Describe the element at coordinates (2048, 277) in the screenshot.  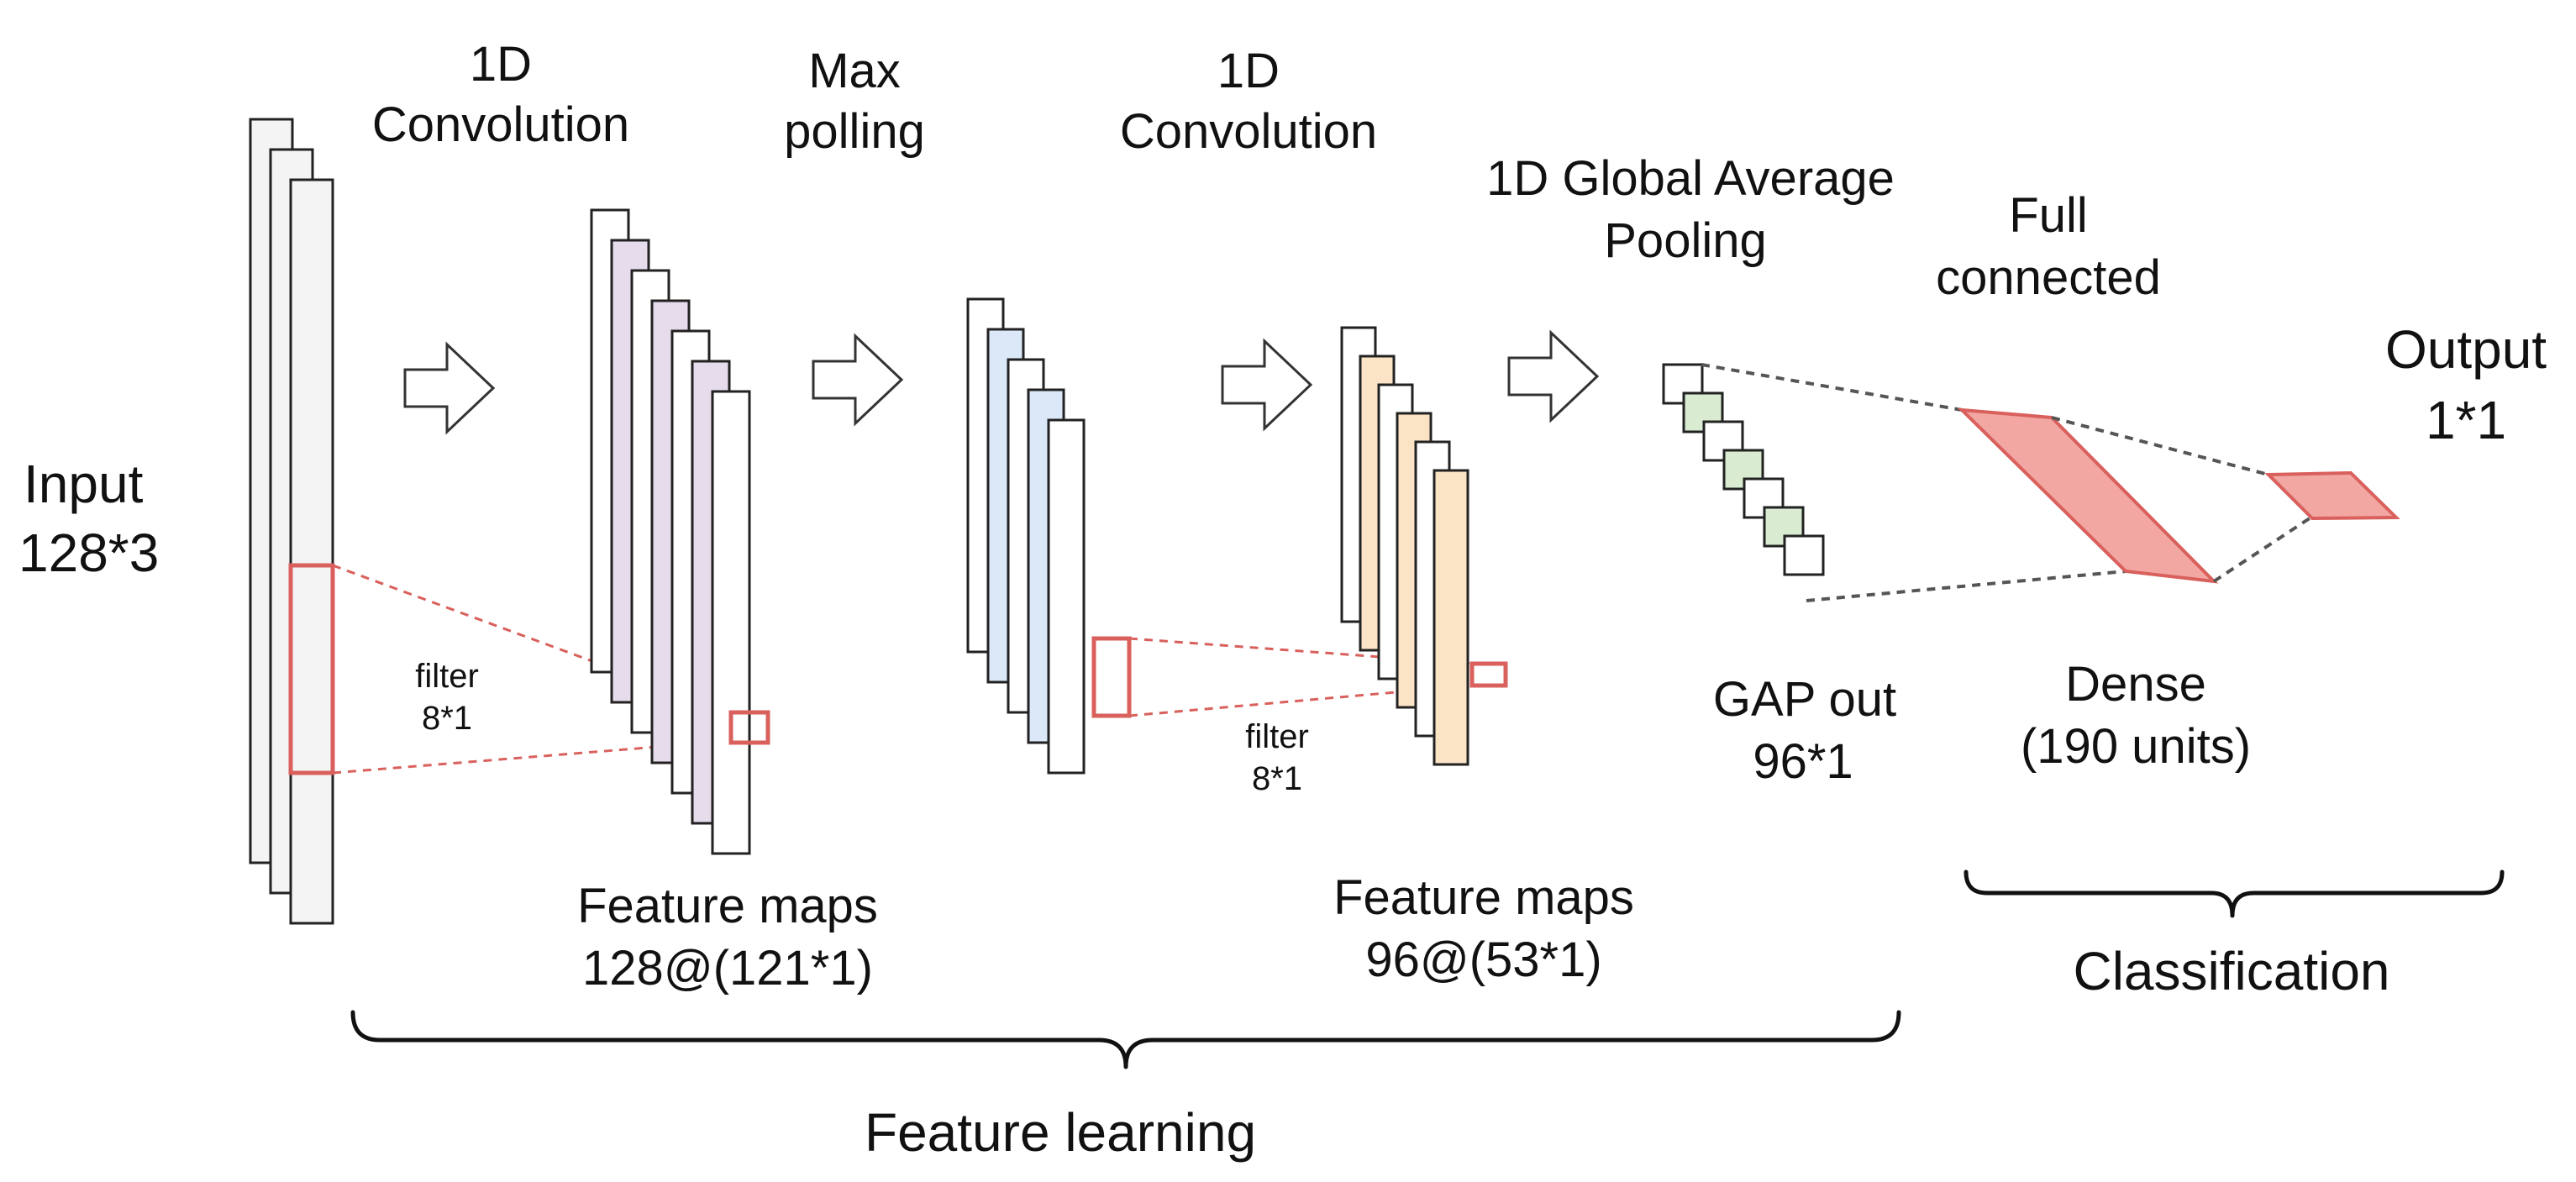
I see `fc-label-line2: connected` at that location.